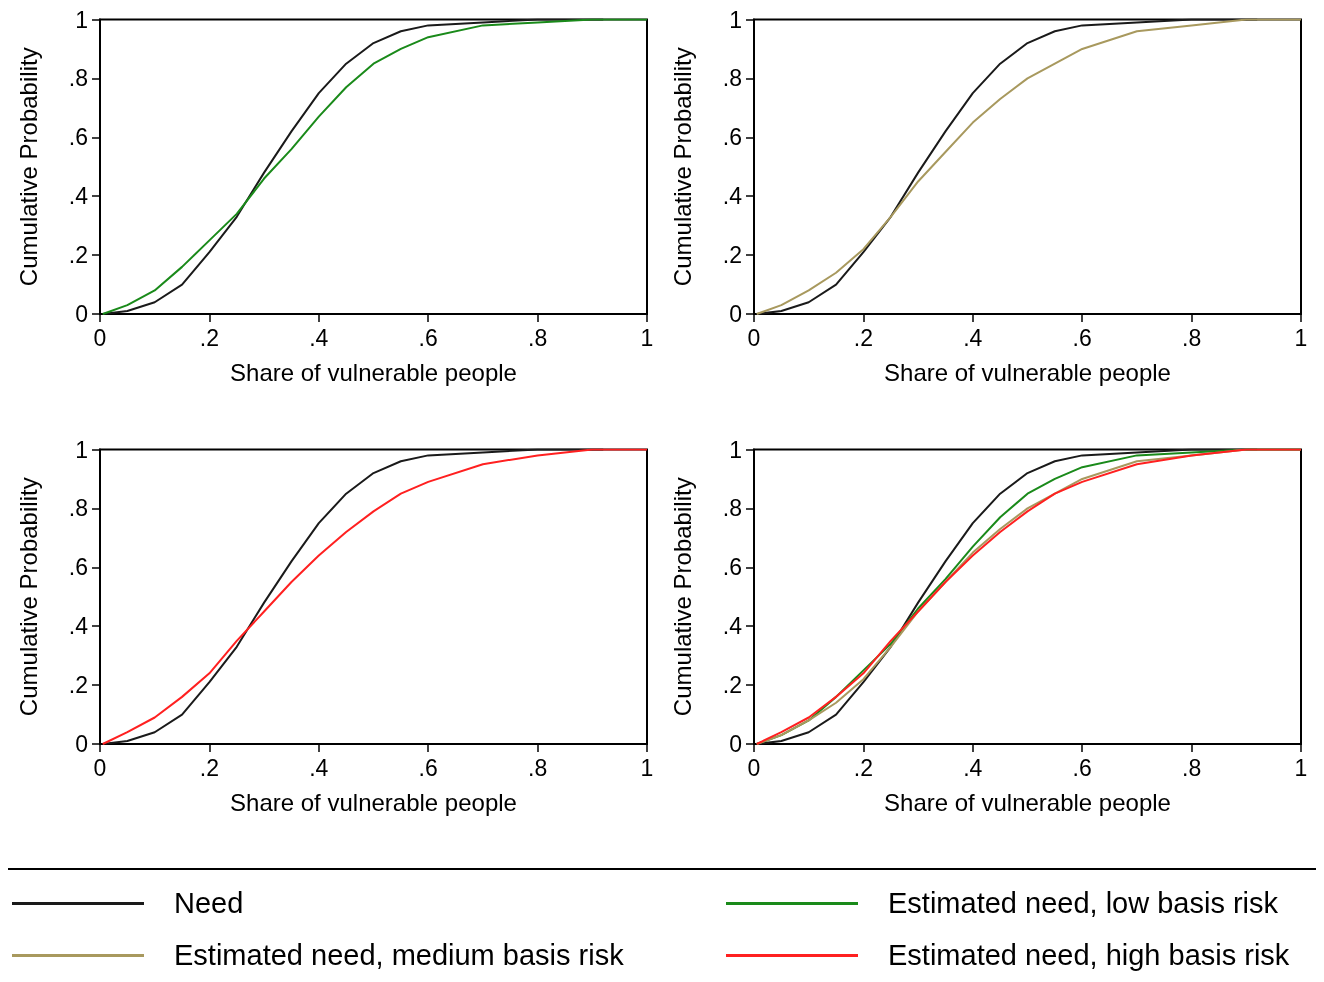 This screenshot has height=982, width=1324. I want to click on legend-label: Estimated need, low basis risk, so click(1083, 903).